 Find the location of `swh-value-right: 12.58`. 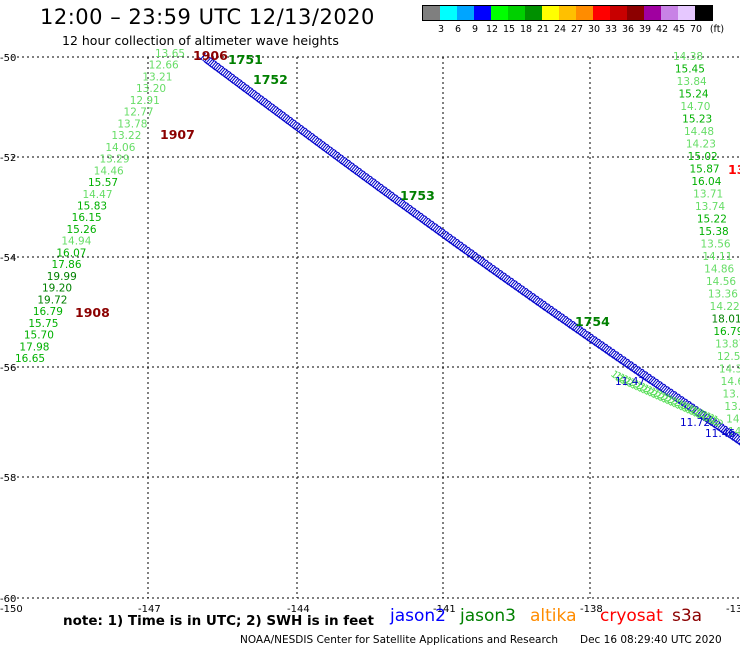

swh-value-right: 12.58 is located at coordinates (728, 357).